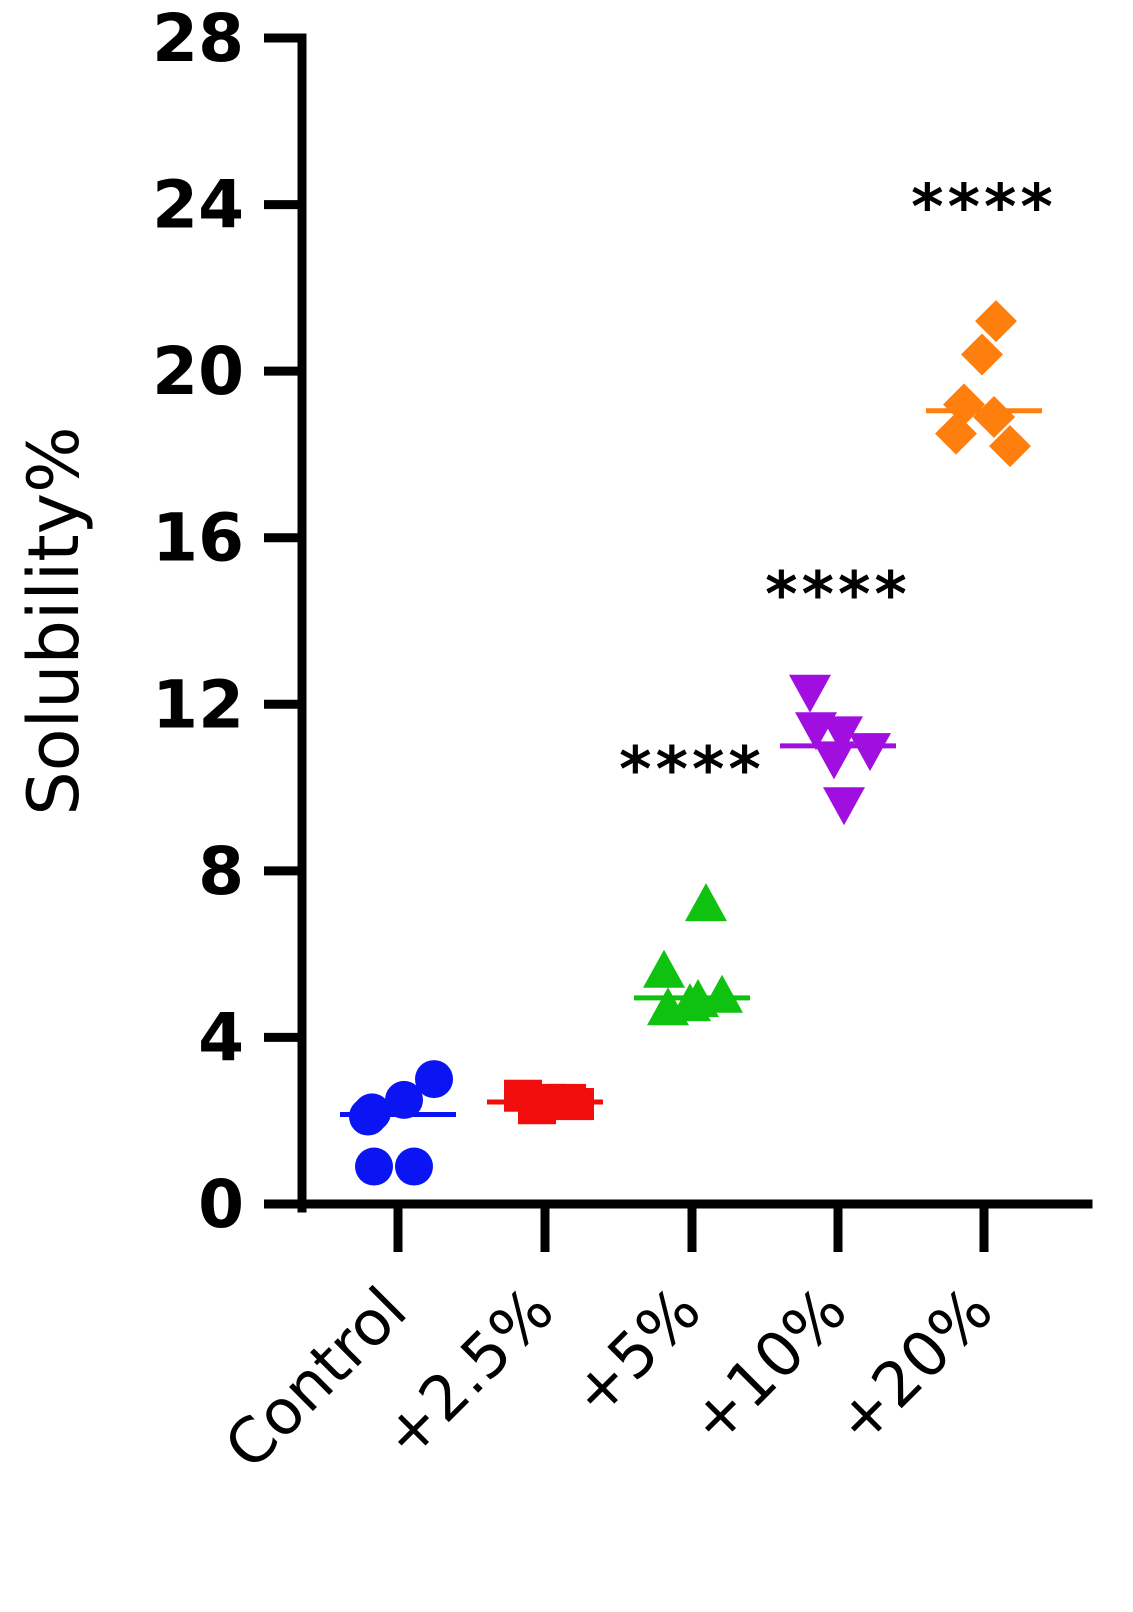 This screenshot has width=1133, height=1612. Describe the element at coordinates (221, 1204) in the screenshot. I see `y-tick-label: 0` at that location.